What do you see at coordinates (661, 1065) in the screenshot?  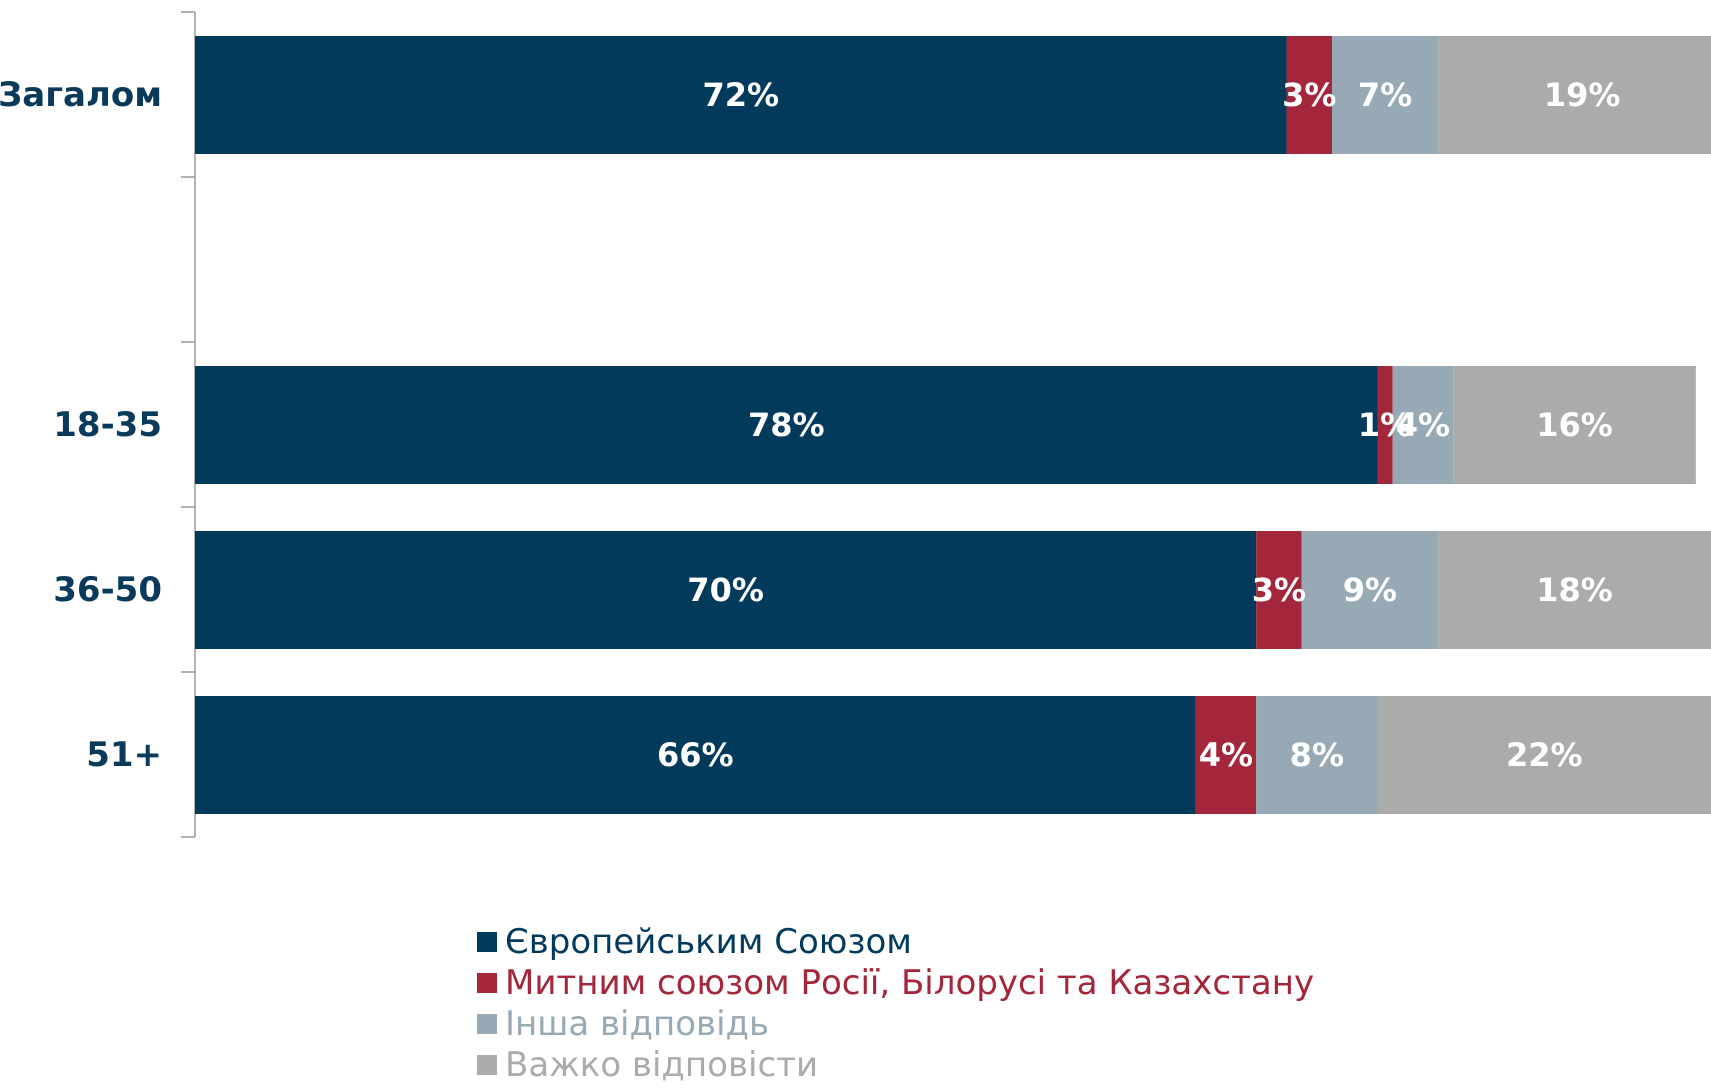 I see `legend-entry: Важко відповісти` at bounding box center [661, 1065].